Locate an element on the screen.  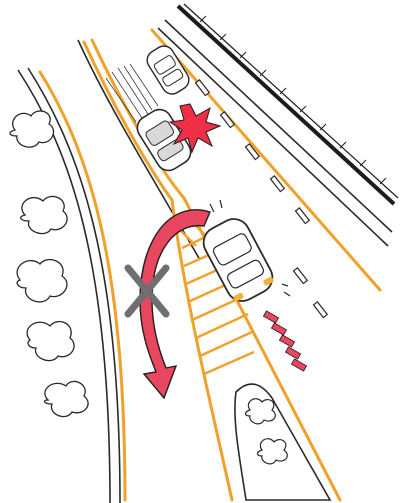
center-left-line is located at coordinates (128, 121).